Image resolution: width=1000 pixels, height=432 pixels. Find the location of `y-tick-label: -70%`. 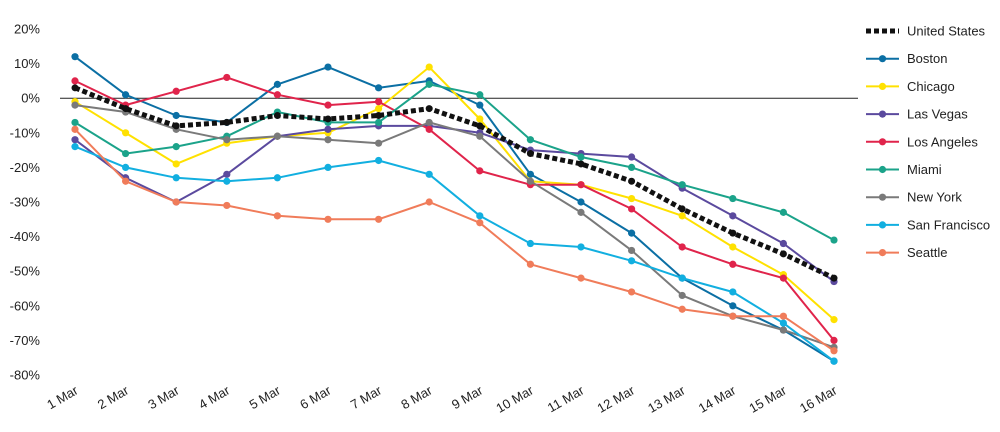

y-tick-label: -70% is located at coordinates (25, 340).